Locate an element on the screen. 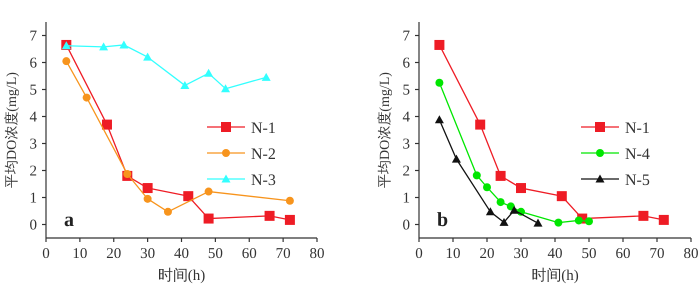 The image size is (700, 284). legend-label: N-3 is located at coordinates (263, 180).